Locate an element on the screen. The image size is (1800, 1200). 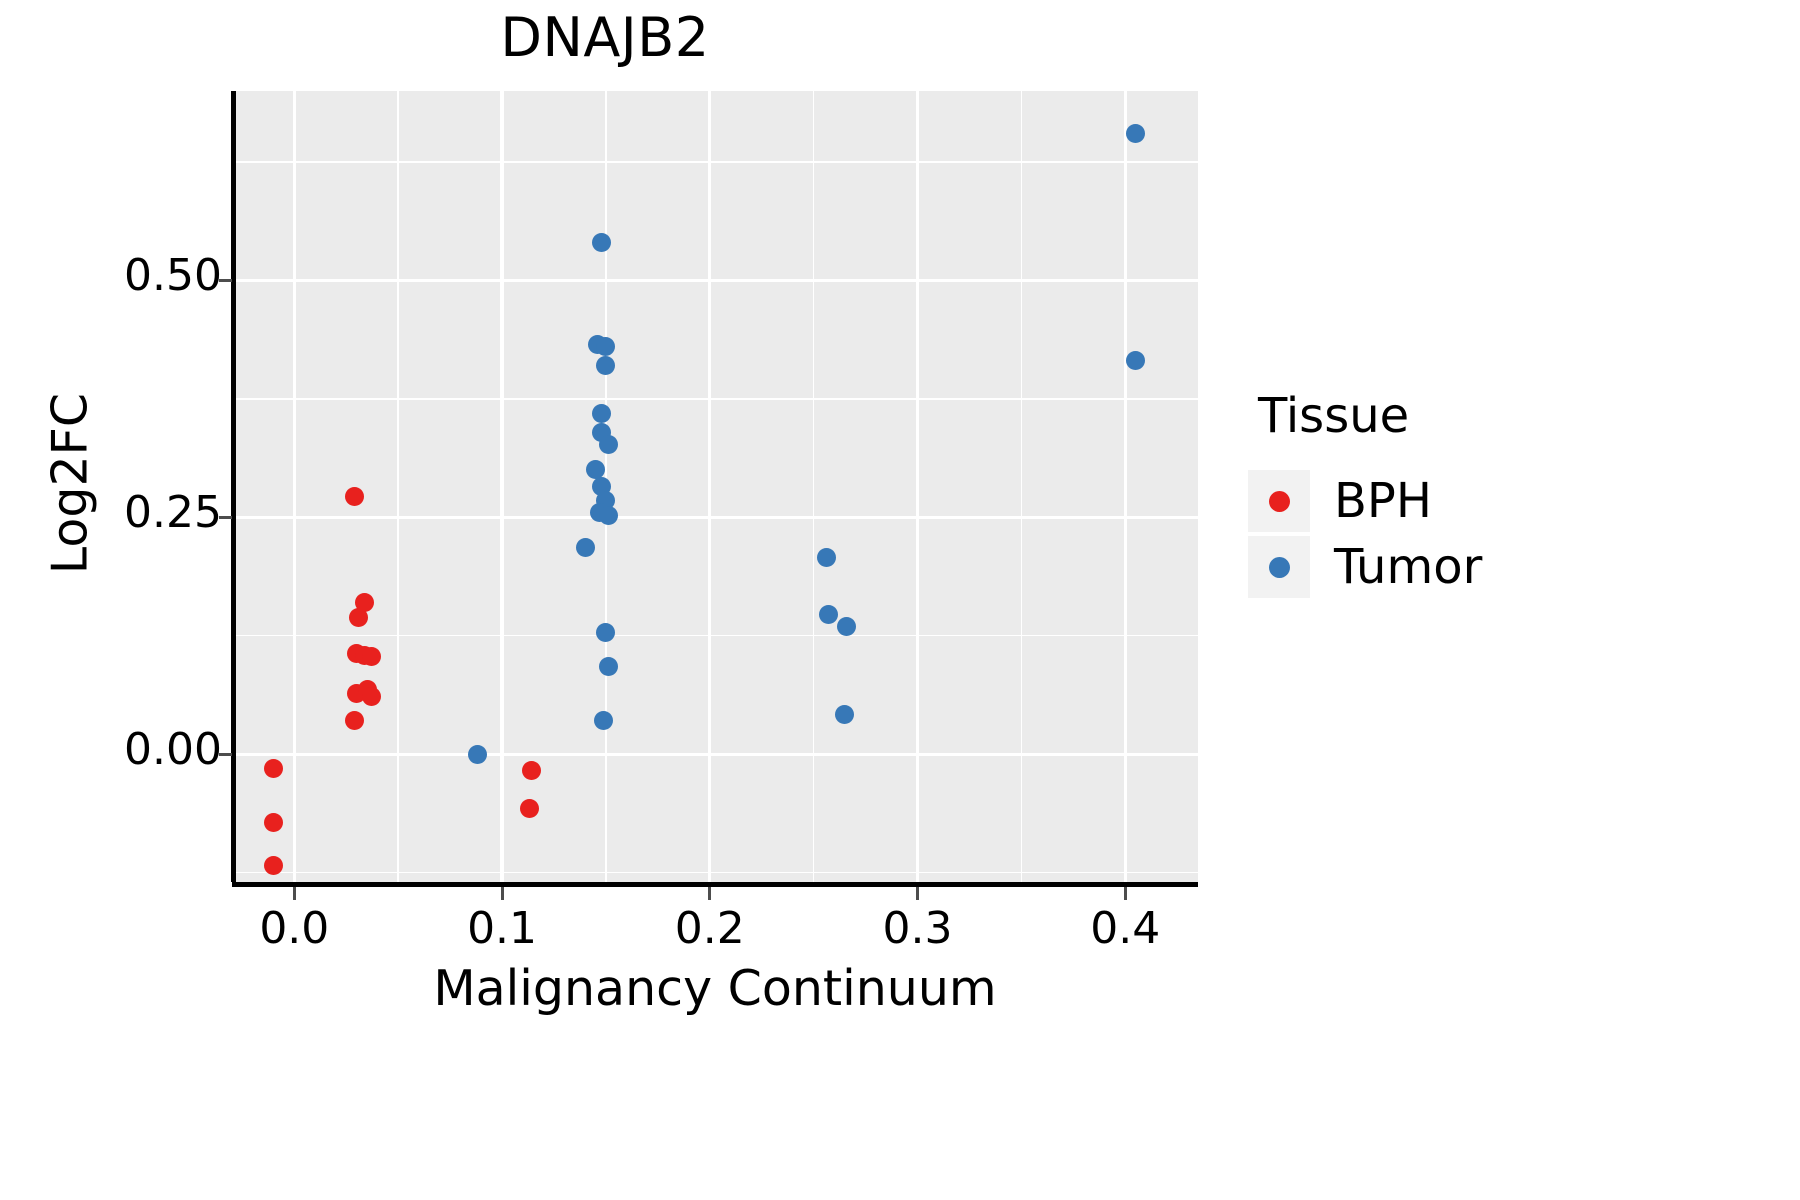
y-axis-line is located at coordinates (233, 486).